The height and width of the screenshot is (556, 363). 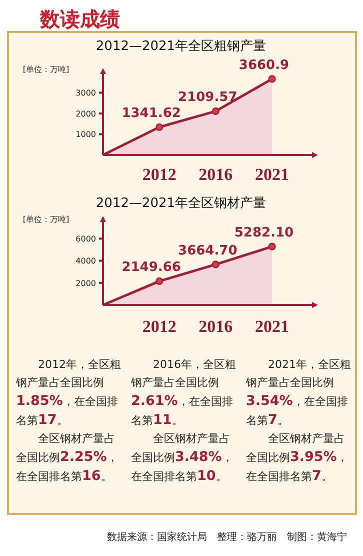 I want to click on text: 2016年，全区粗钢产量占全国比例2.61%，在全国排名第11。, so click(x=183, y=393).